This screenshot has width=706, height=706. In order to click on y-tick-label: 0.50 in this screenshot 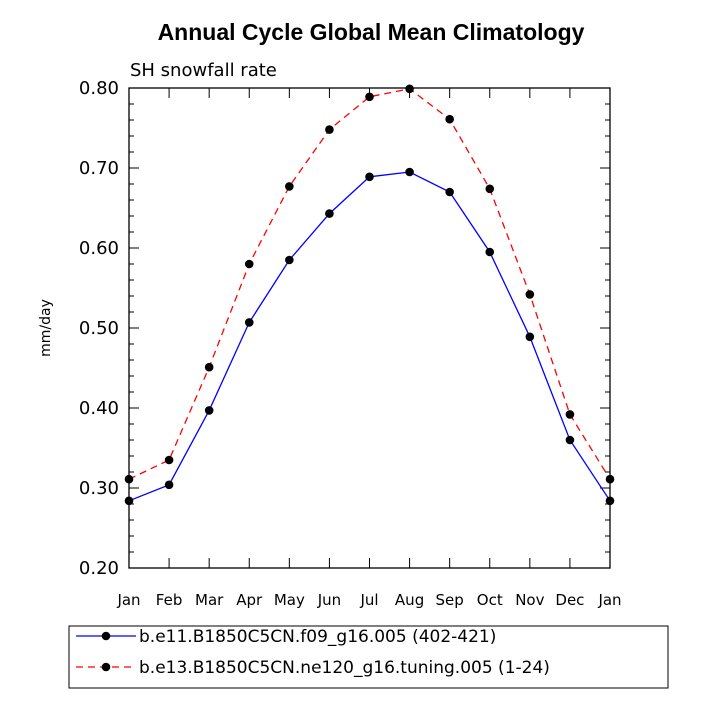, I will do `click(99, 328)`.